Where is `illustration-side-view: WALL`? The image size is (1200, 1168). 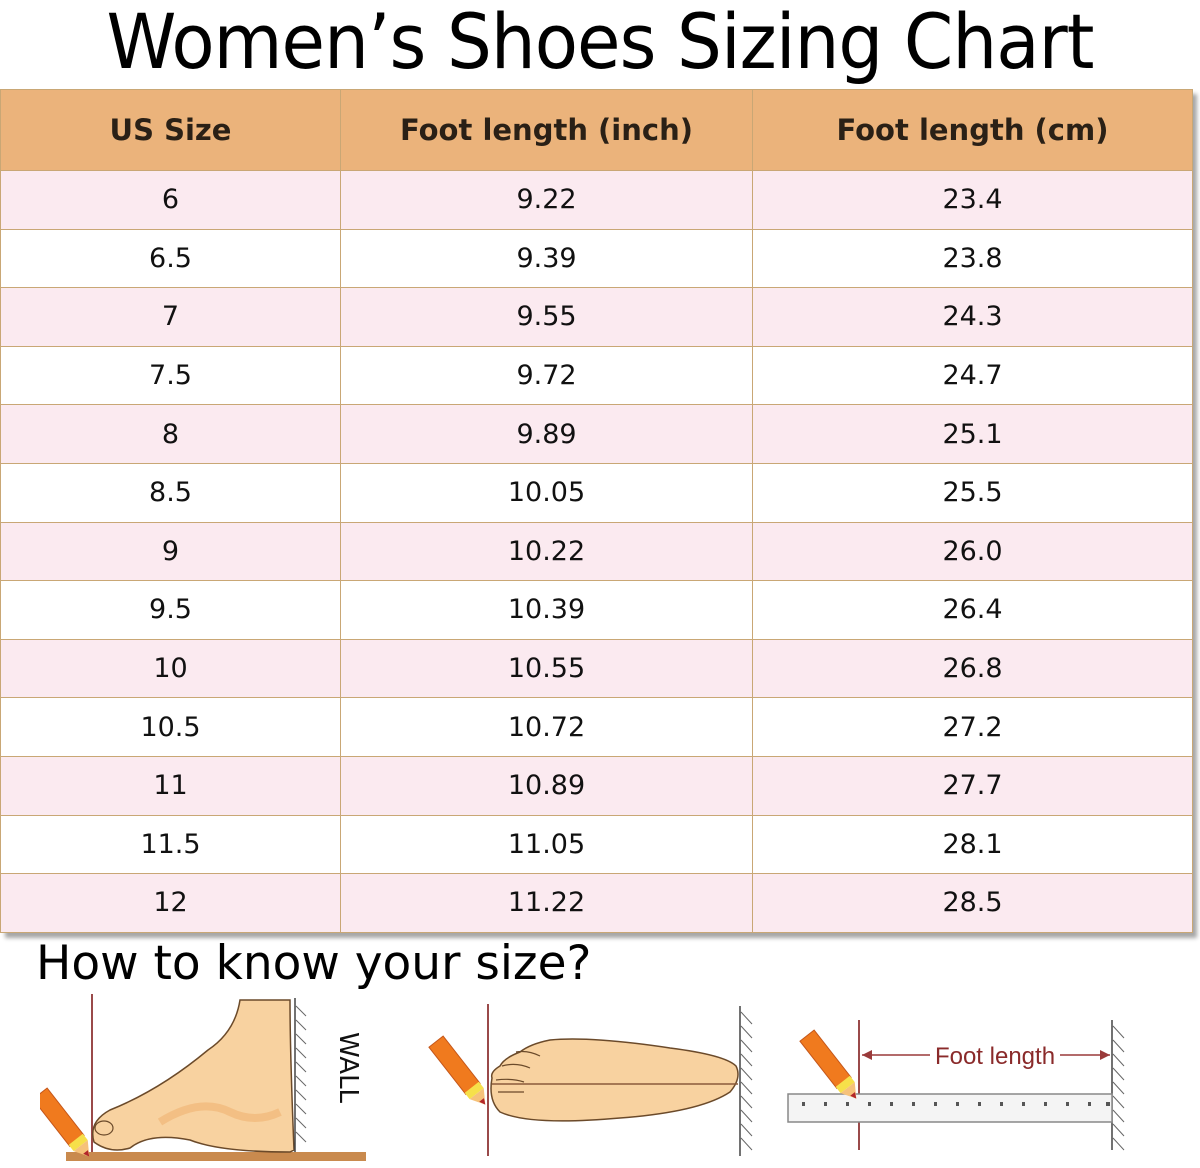 illustration-side-view: WALL is located at coordinates (230, 1080).